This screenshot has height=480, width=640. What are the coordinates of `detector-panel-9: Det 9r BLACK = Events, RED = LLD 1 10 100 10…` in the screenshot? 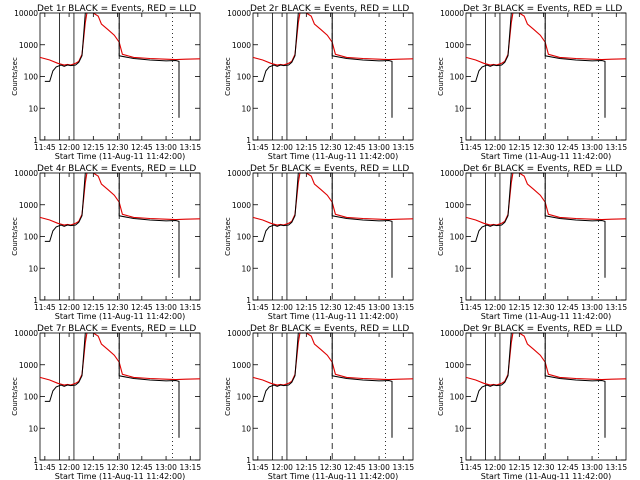 It's located at (532, 402).